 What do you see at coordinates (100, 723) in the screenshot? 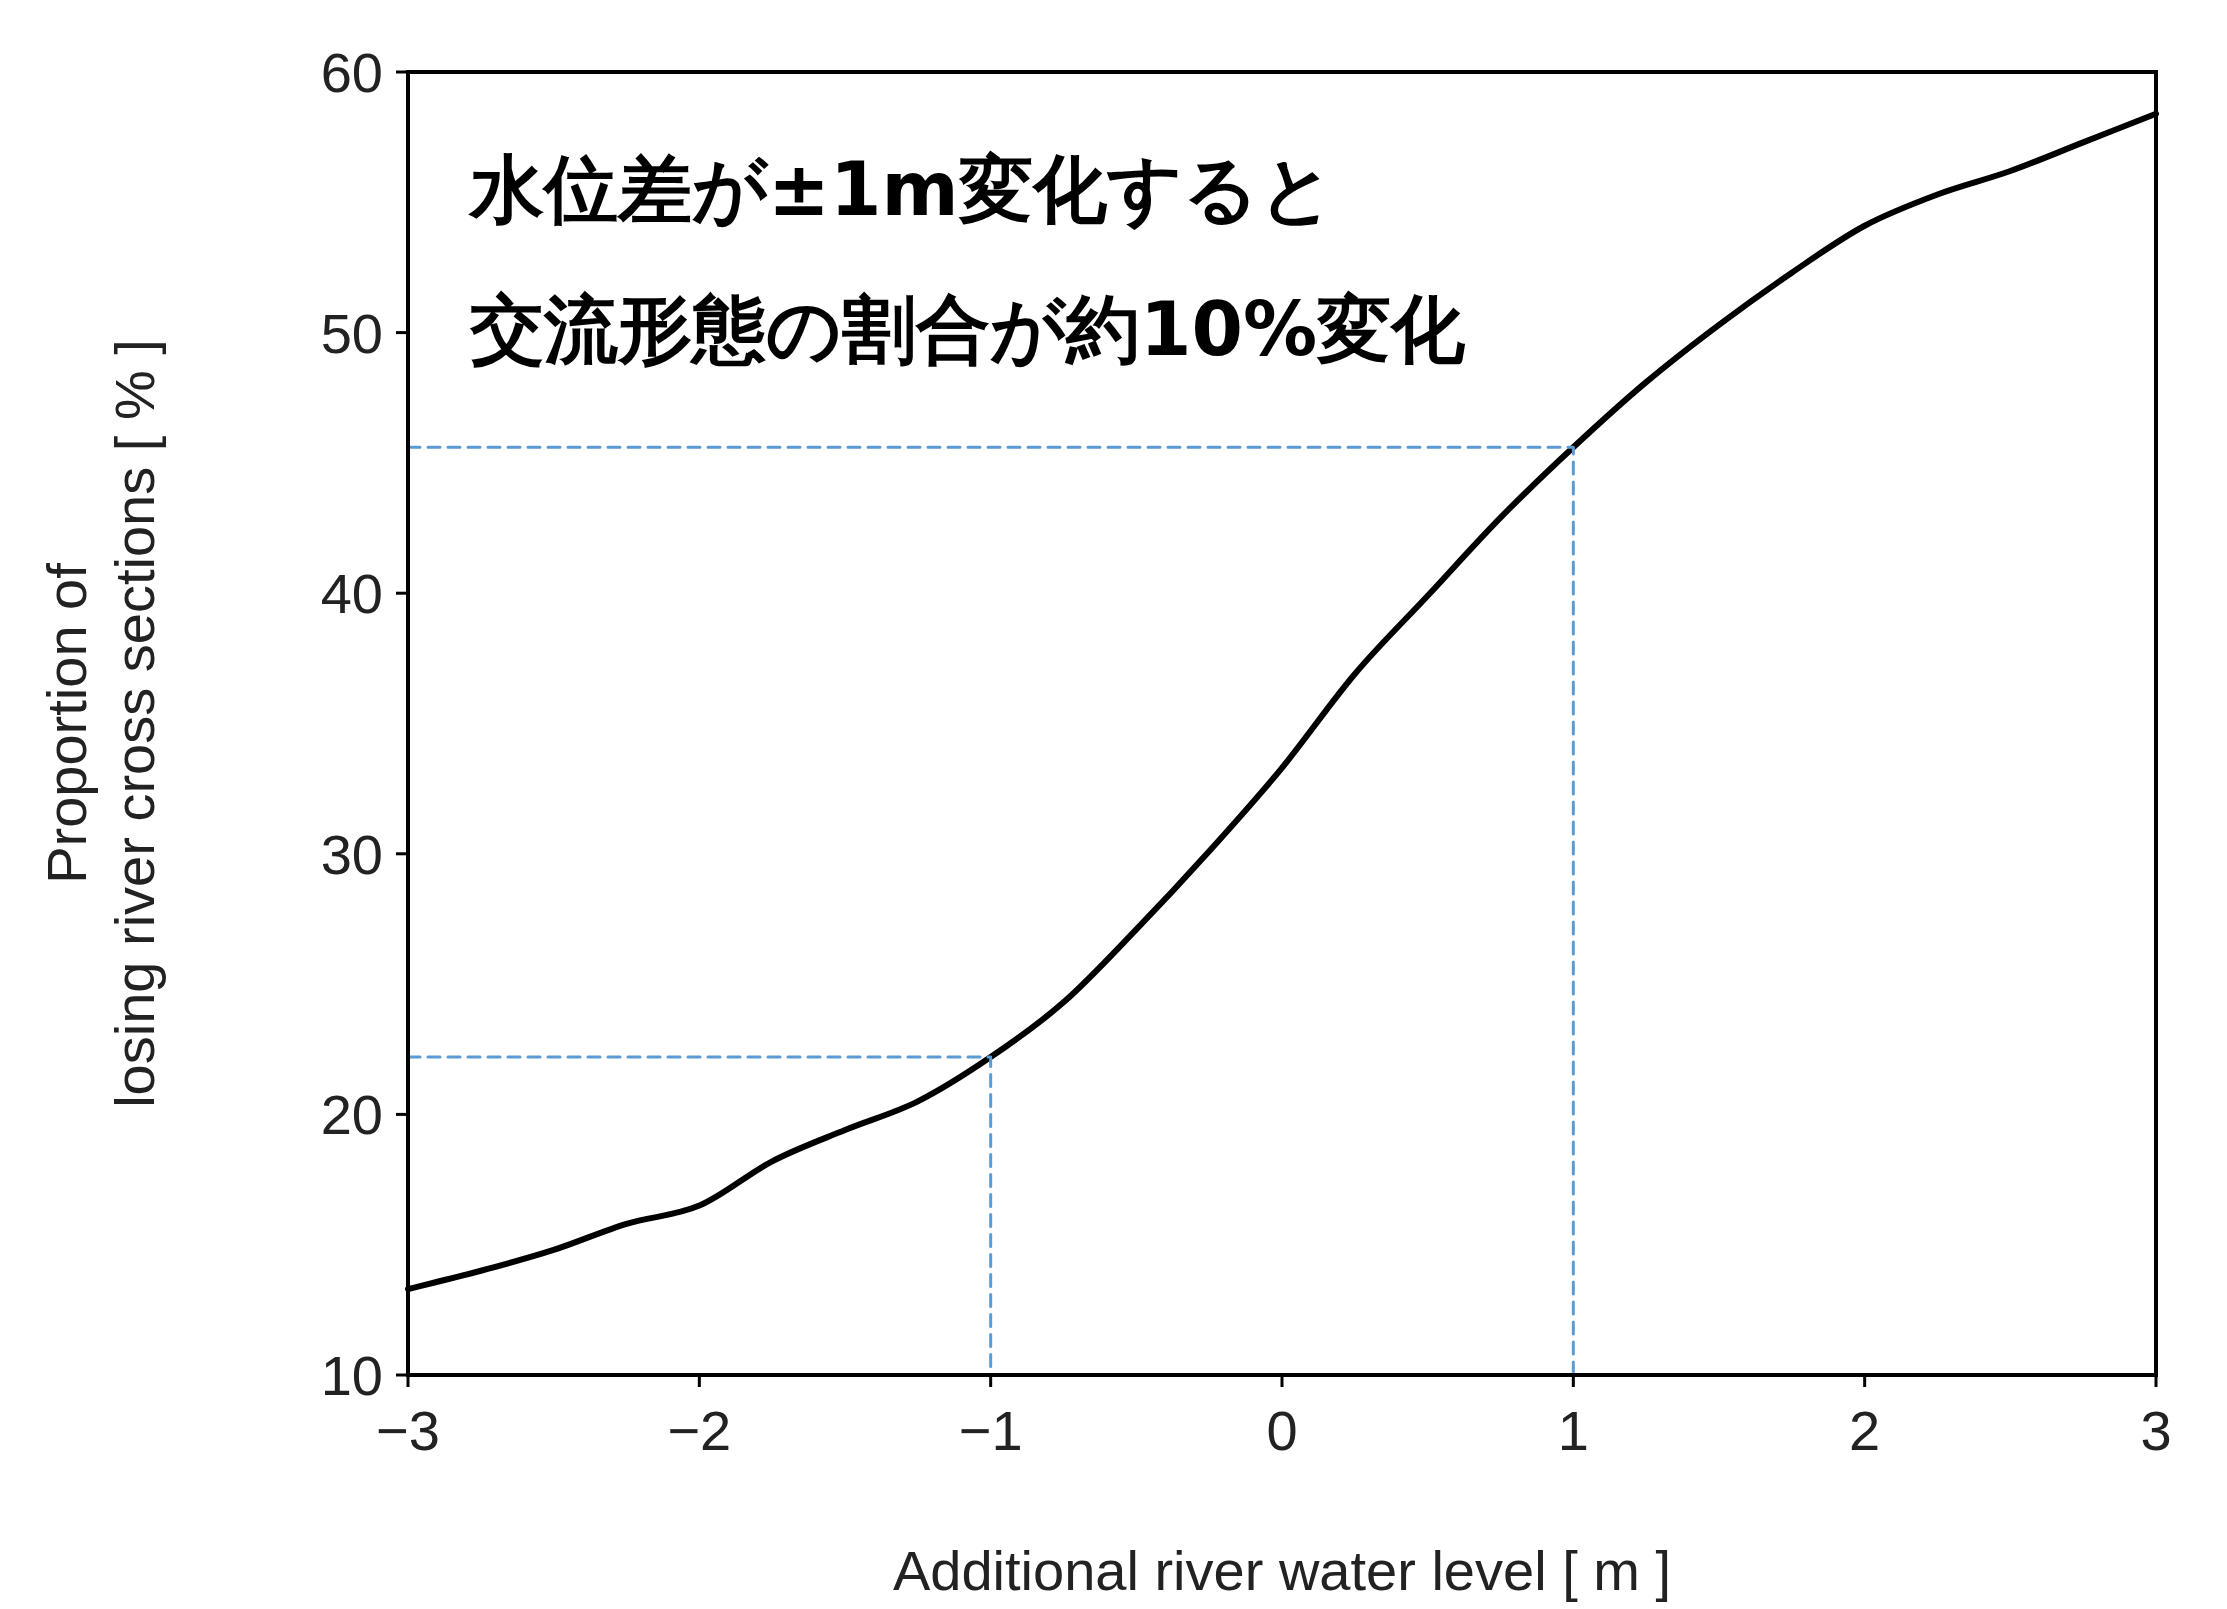
I see `y-axis-title: Proportion of losing river cross sections [ % ]` at bounding box center [100, 723].